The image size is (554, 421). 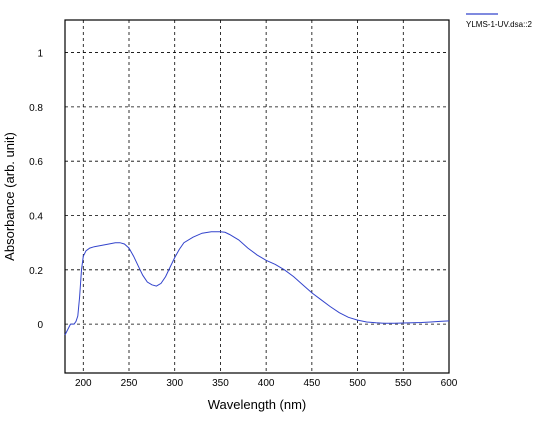 I want to click on x-tick-label: 450, so click(x=312, y=383).